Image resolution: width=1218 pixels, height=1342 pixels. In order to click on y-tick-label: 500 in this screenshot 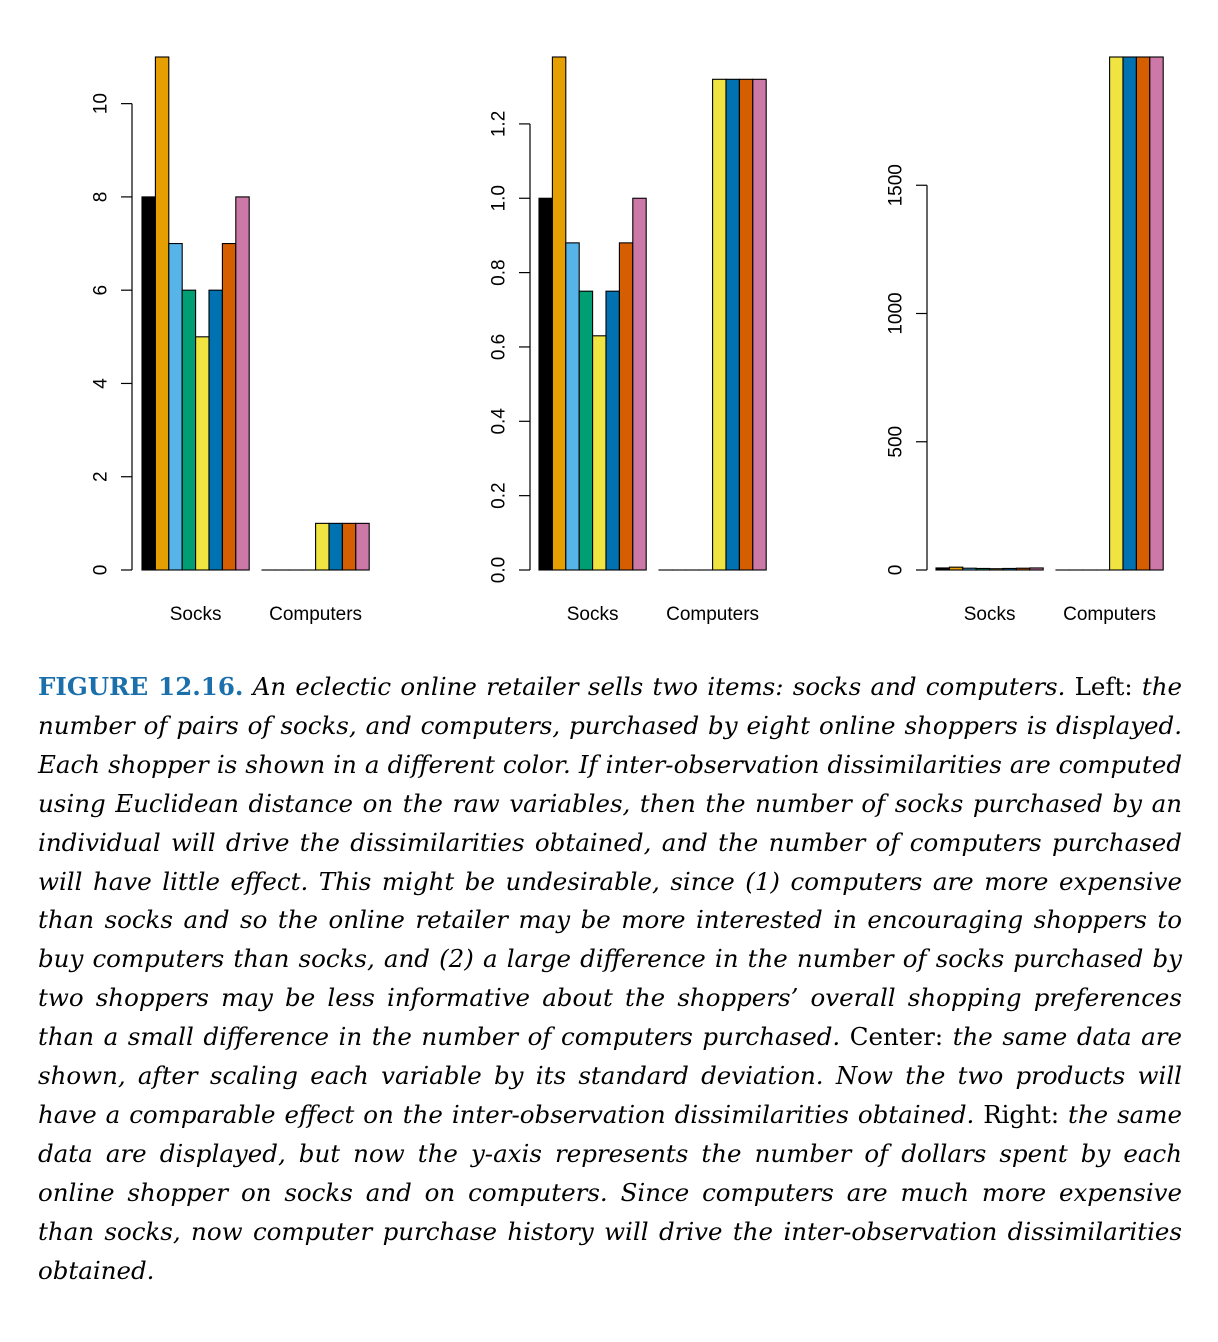, I will do `click(896, 442)`.